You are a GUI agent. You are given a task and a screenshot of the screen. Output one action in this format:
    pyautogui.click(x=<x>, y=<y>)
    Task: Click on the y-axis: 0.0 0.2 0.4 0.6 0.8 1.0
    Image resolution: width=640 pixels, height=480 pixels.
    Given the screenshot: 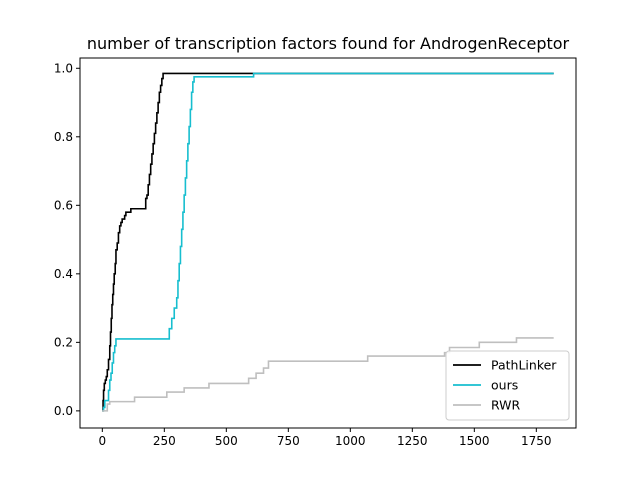 What is the action you would take?
    pyautogui.click(x=67, y=239)
    